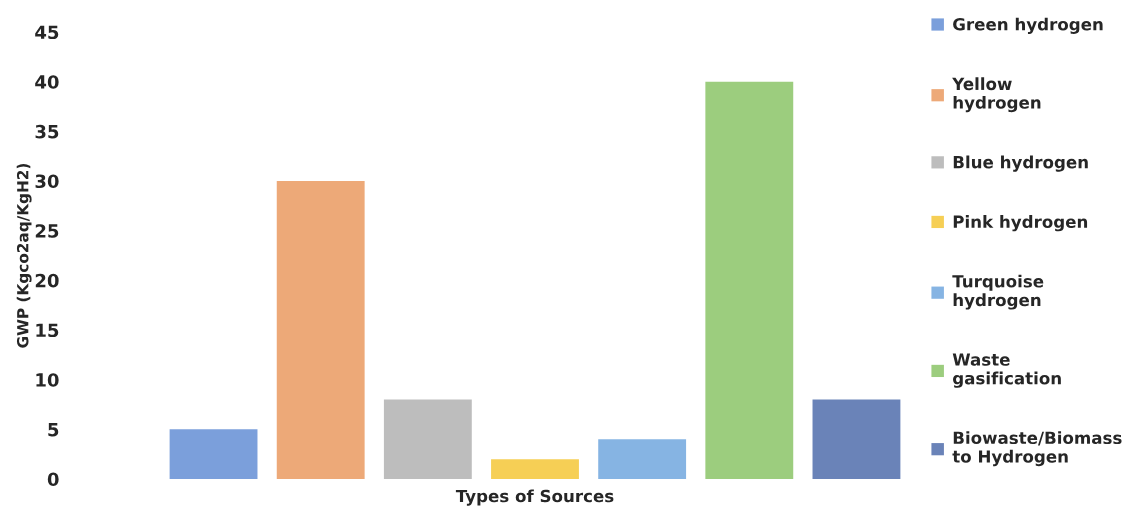 Image resolution: width=1137 pixels, height=531 pixels. What do you see at coordinates (47, 280) in the screenshot?
I see `y-tick-label: 20` at bounding box center [47, 280].